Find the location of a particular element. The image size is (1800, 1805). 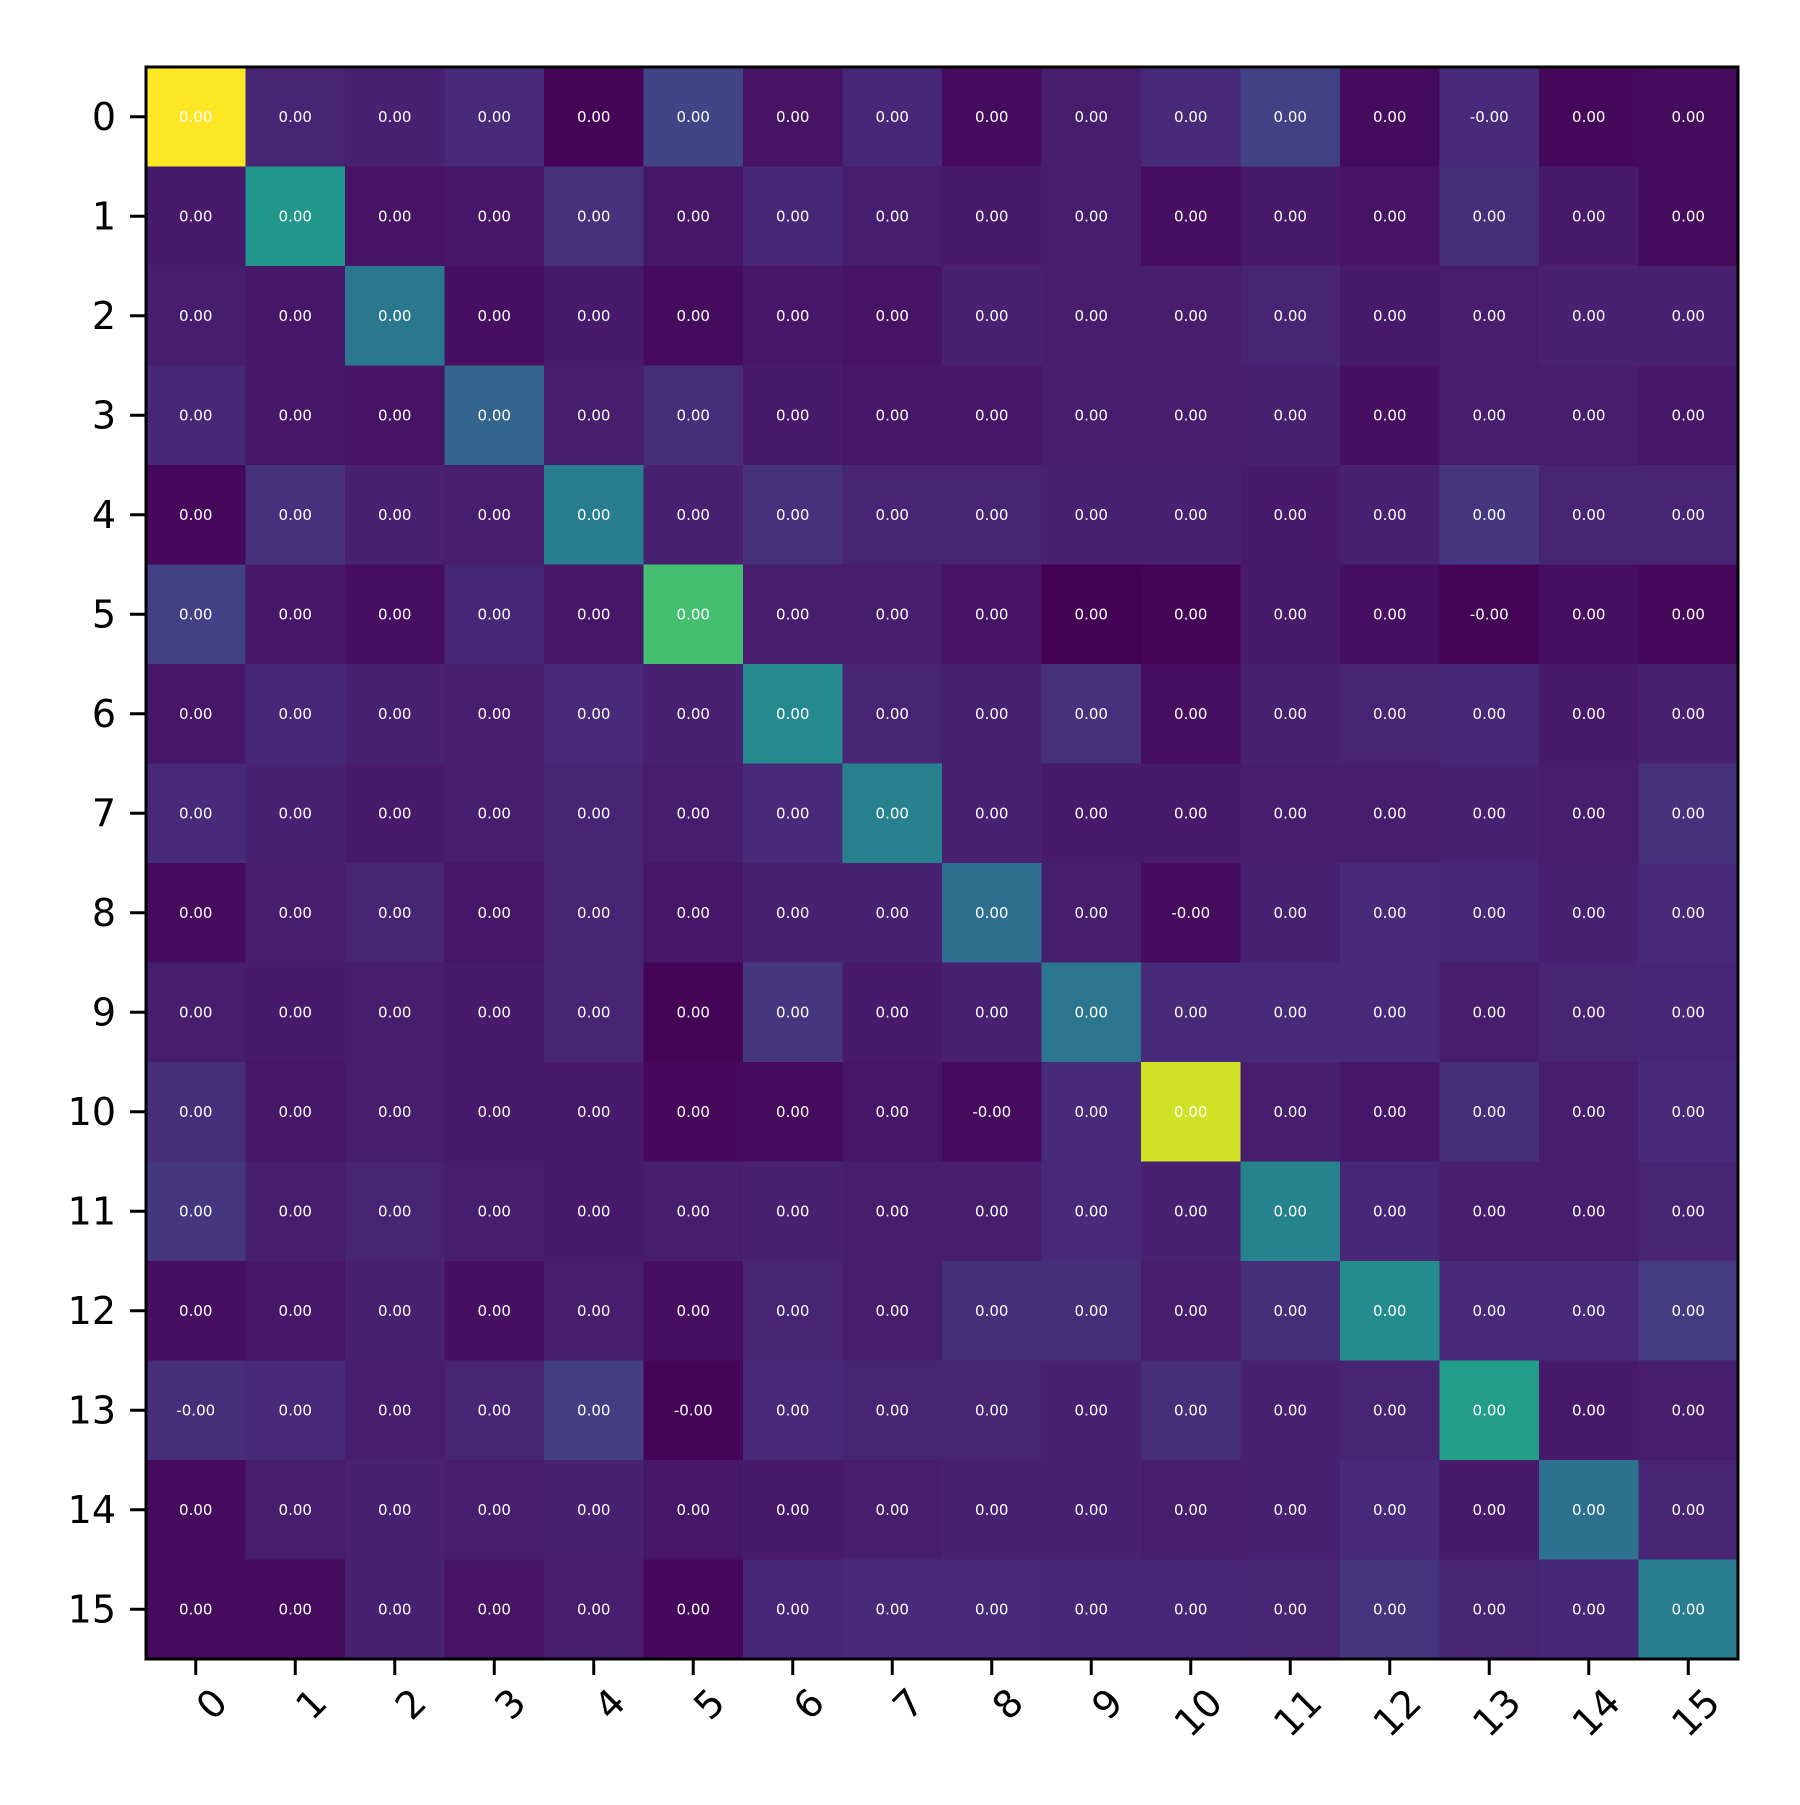

cell-value-label-5-4: 0.00 is located at coordinates (593, 614).